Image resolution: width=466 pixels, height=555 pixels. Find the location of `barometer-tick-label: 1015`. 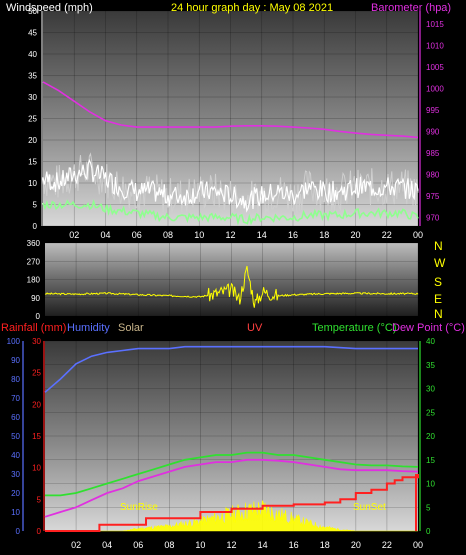

barometer-tick-label: 1015 is located at coordinates (435, 24).